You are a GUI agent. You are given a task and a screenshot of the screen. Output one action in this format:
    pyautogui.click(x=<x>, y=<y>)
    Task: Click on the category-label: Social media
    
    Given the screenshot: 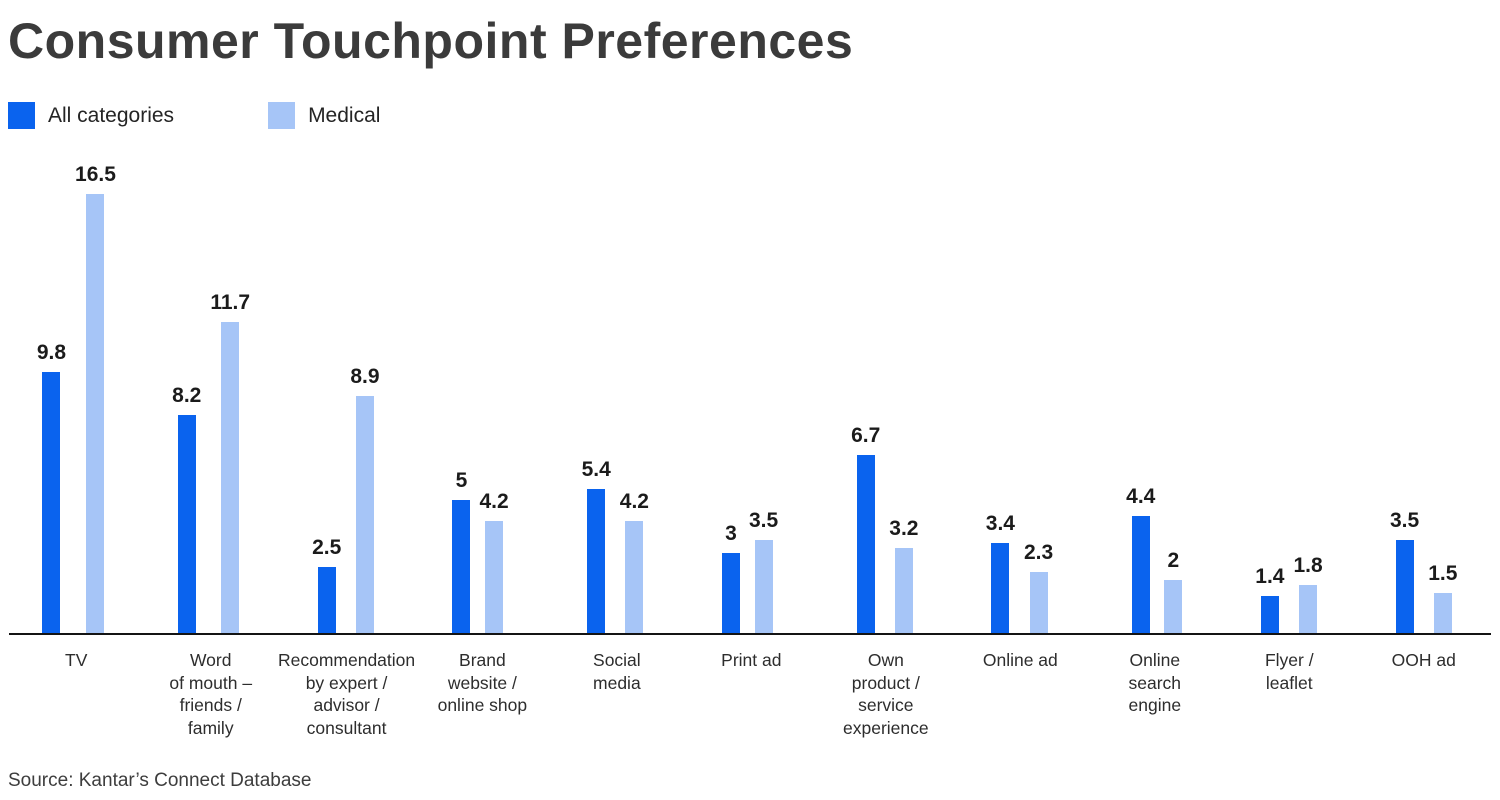 What is the action you would take?
    pyautogui.click(x=617, y=671)
    